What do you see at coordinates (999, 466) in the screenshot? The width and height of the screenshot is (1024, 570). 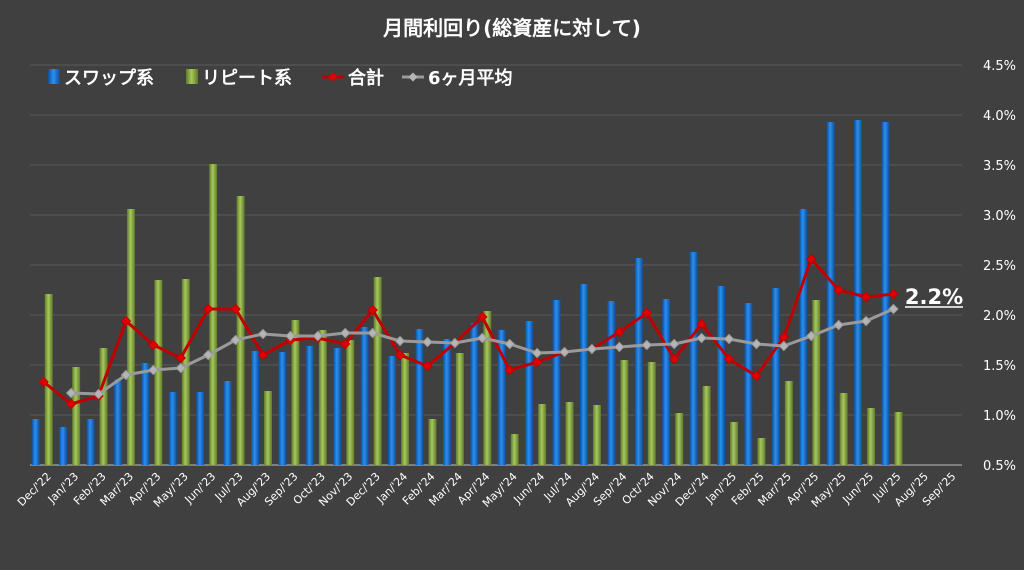 I see `y-tick-label: 0.5%` at bounding box center [999, 466].